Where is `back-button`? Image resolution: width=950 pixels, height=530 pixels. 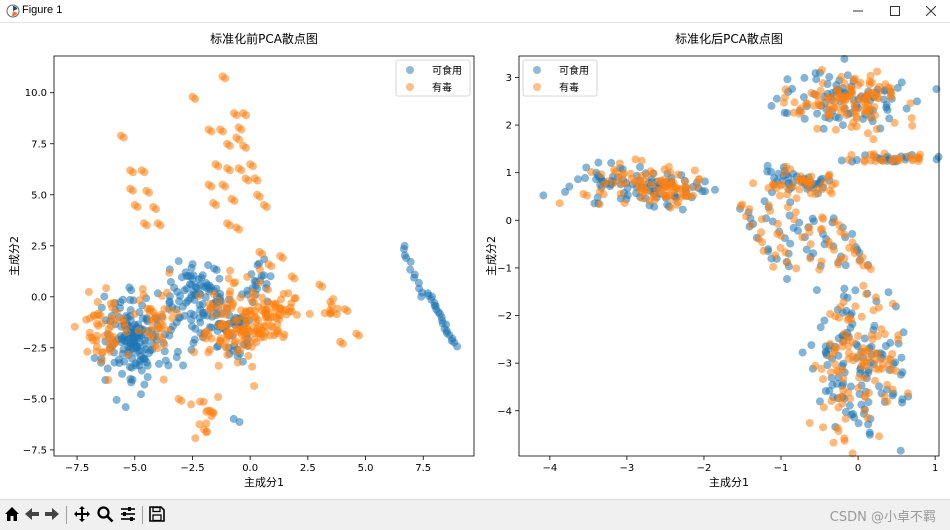 back-button is located at coordinates (32, 514).